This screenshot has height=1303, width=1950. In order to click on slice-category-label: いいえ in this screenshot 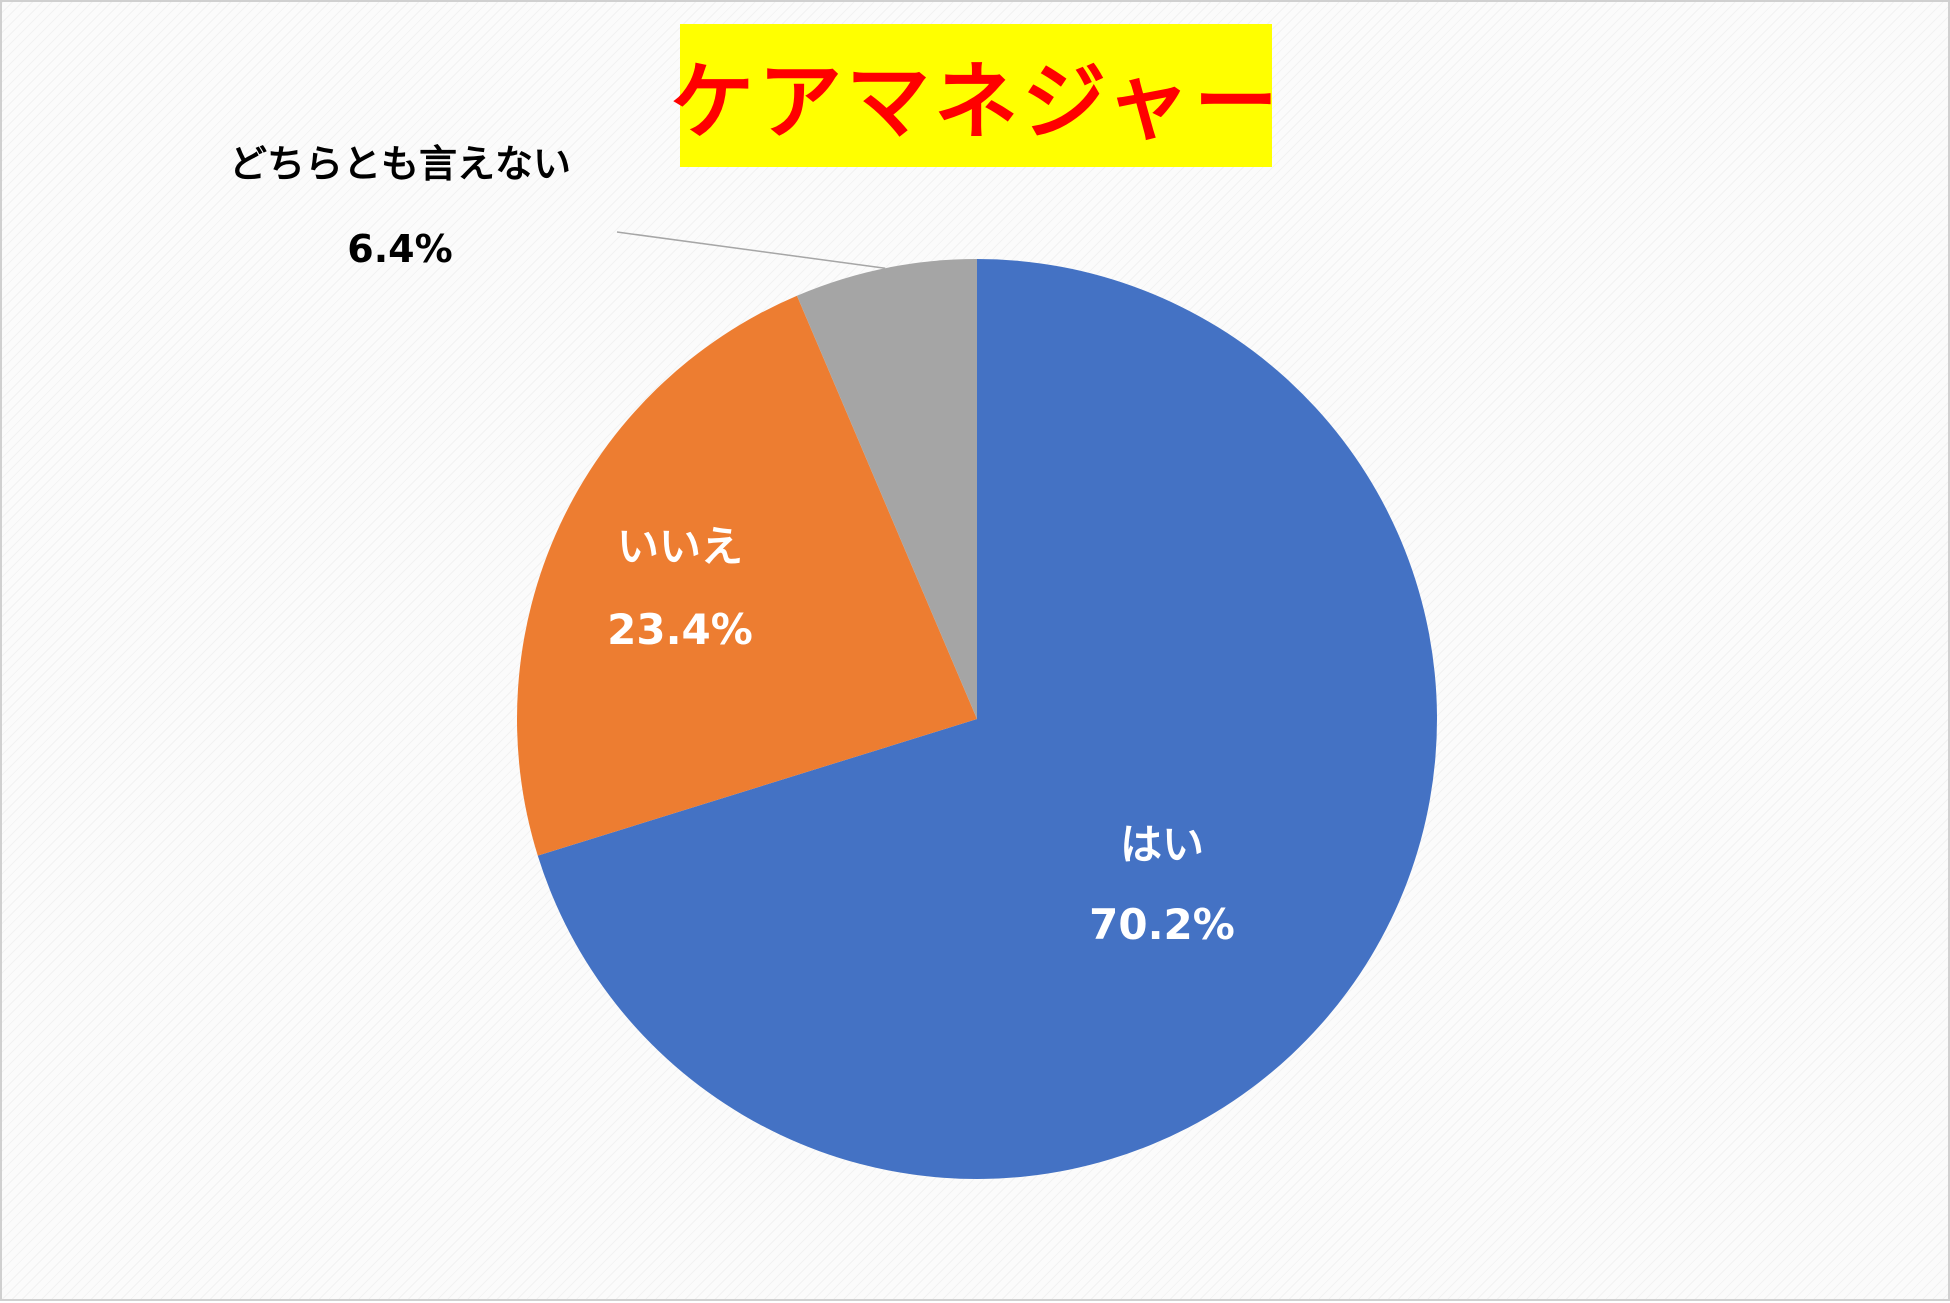, I will do `click(680, 546)`.